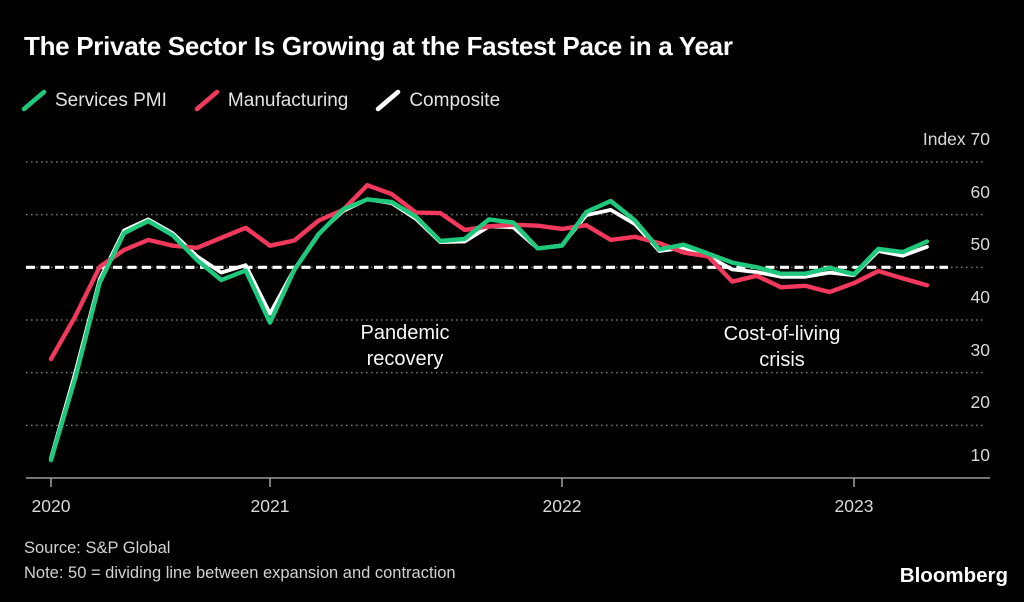 The image size is (1024, 602). What do you see at coordinates (956, 139) in the screenshot?
I see `y-axis-label-70: Index 70` at bounding box center [956, 139].